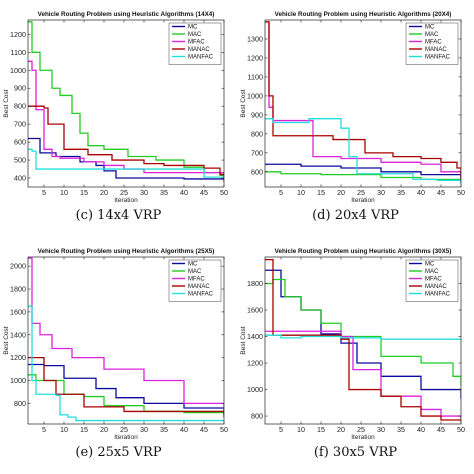 This screenshot has height=474, width=474. What do you see at coordinates (363, 176) in the screenshot?
I see `series-line-mac` at bounding box center [363, 176].